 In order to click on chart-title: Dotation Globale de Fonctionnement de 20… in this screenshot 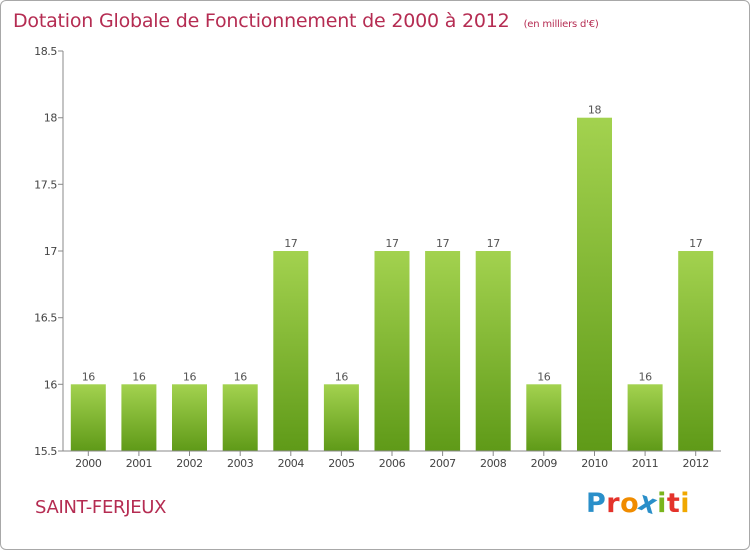, I will do `click(261, 21)`.